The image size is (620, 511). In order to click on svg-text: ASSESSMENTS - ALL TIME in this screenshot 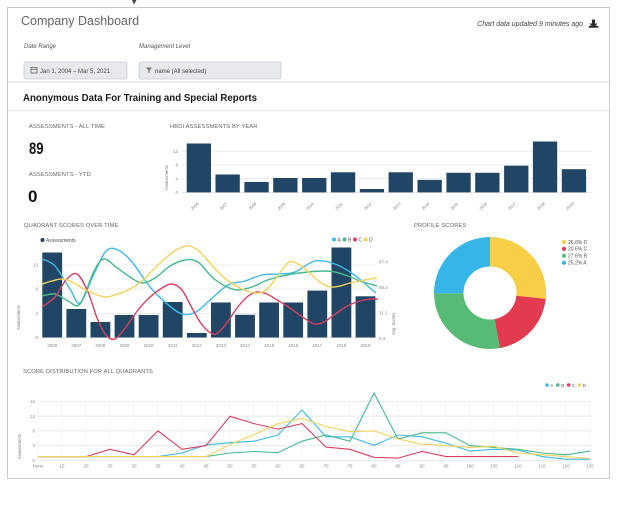, I will do `click(67, 127)`.